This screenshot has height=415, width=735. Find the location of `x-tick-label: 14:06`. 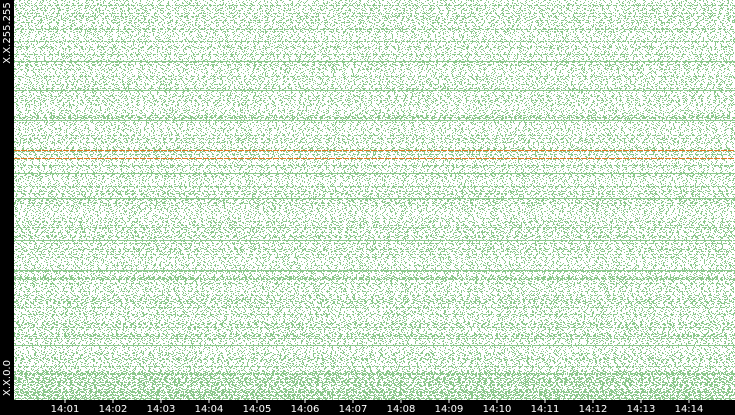

x-tick-label: 14:06 is located at coordinates (305, 409).